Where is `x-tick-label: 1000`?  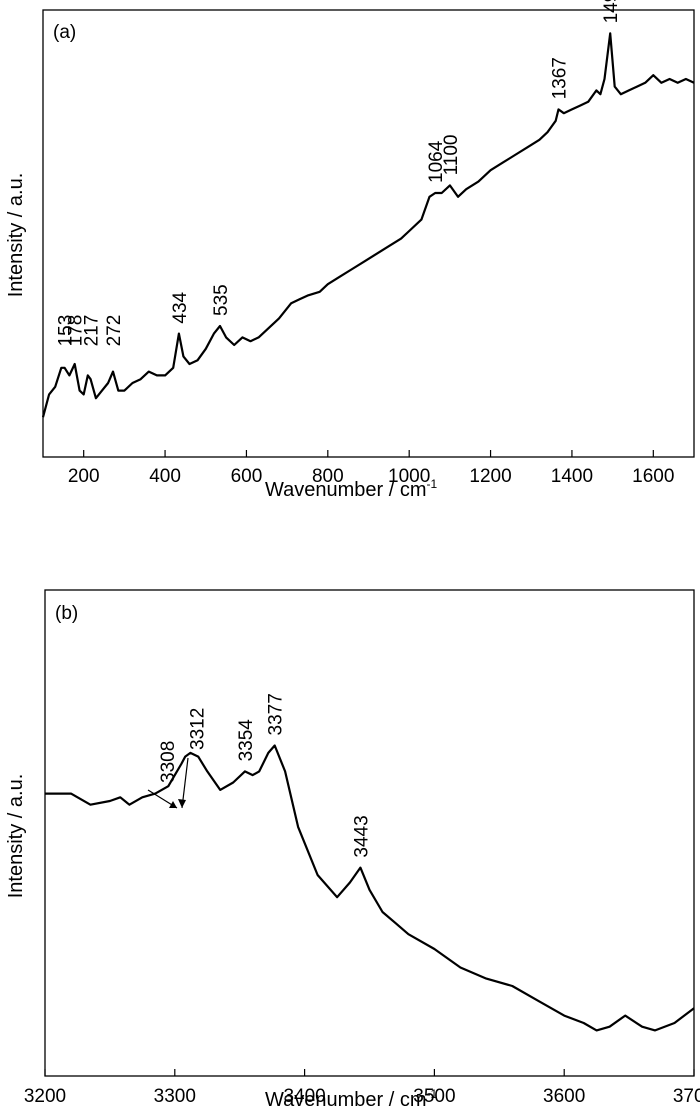
x-tick-label: 1000 is located at coordinates (409, 476).